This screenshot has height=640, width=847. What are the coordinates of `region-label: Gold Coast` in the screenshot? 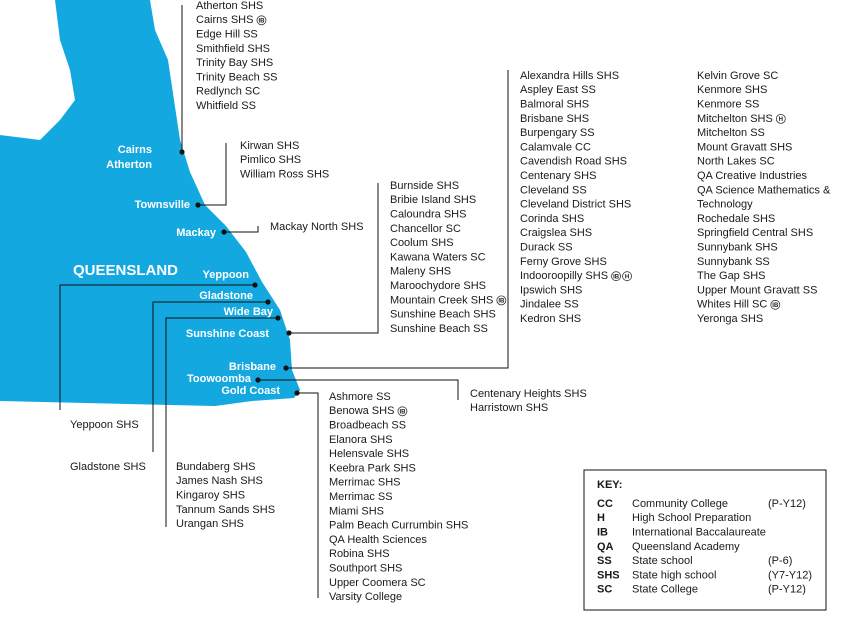 It's located at (250, 391).